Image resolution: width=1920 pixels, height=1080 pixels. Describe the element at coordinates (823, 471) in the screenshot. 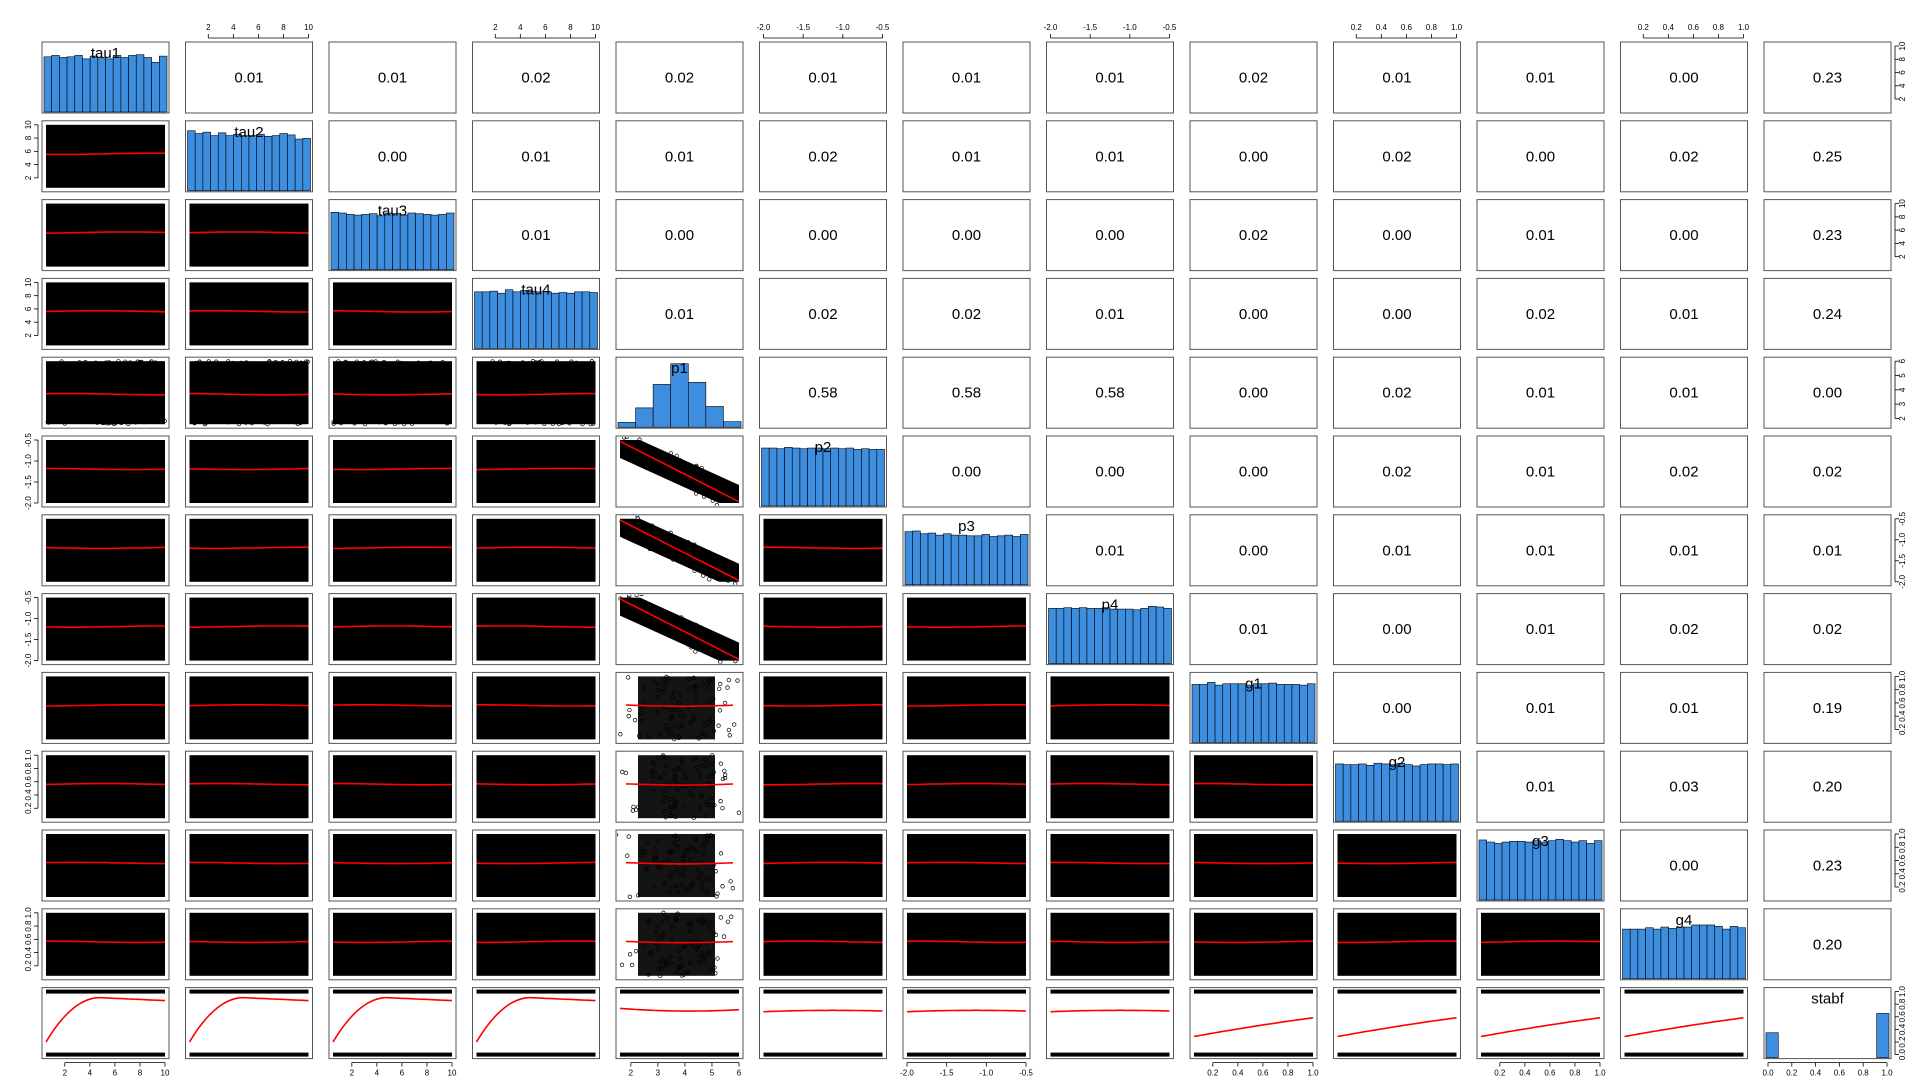

I see `panel-p2-p2: p2` at that location.